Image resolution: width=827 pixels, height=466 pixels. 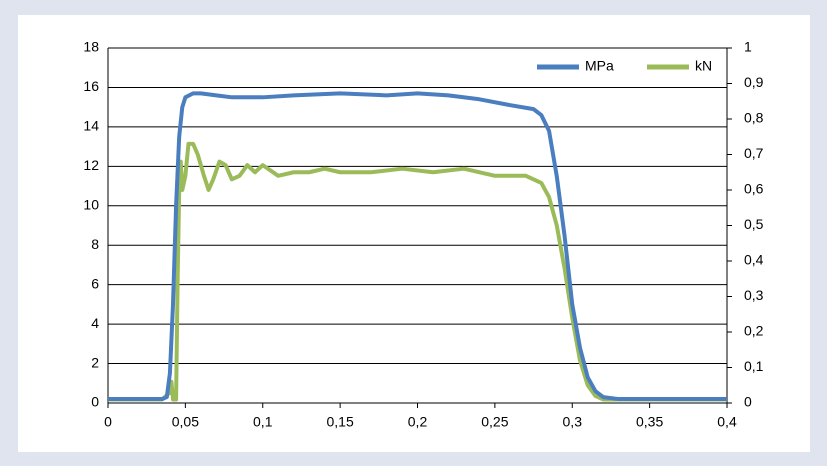 I want to click on y2-tick-label: 0,2, so click(x=754, y=331).